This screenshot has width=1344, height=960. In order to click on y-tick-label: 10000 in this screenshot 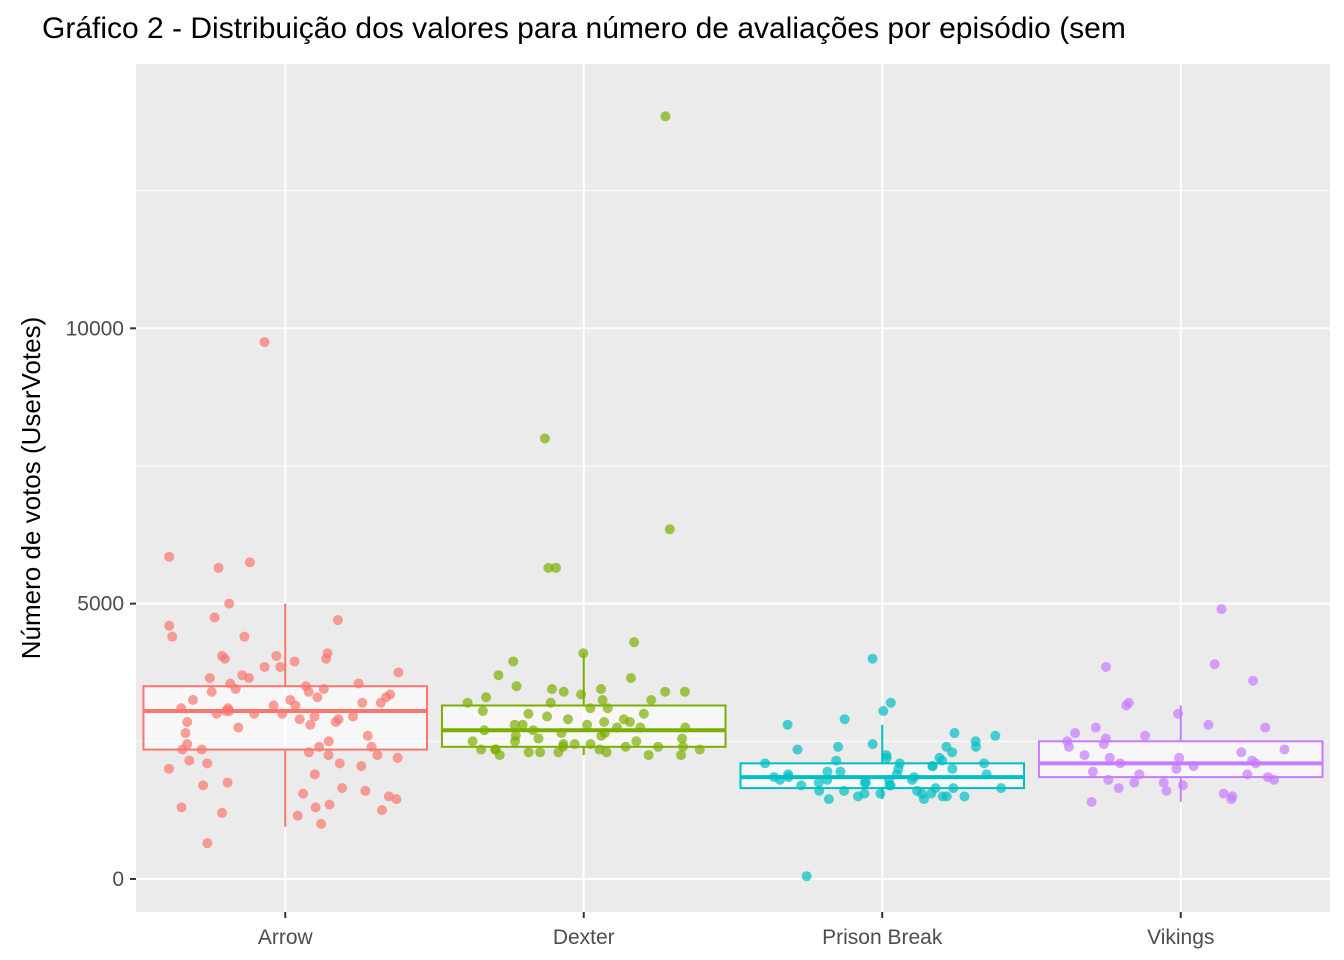, I will do `click(95, 328)`.